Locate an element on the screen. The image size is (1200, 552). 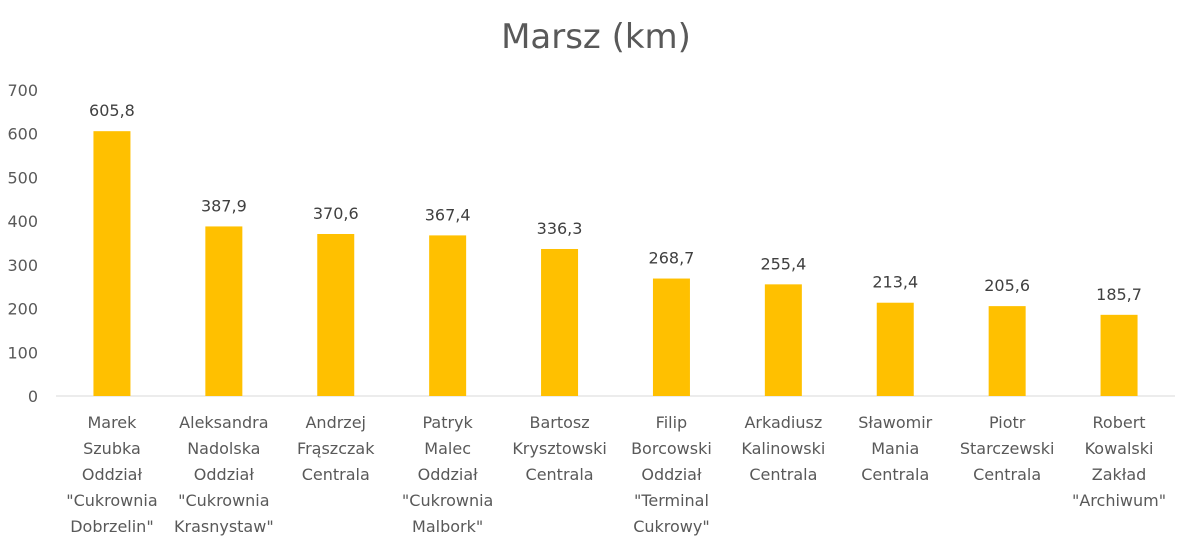
x-tick-label: Piotr Starczewski Centrala is located at coordinates (1007, 448).